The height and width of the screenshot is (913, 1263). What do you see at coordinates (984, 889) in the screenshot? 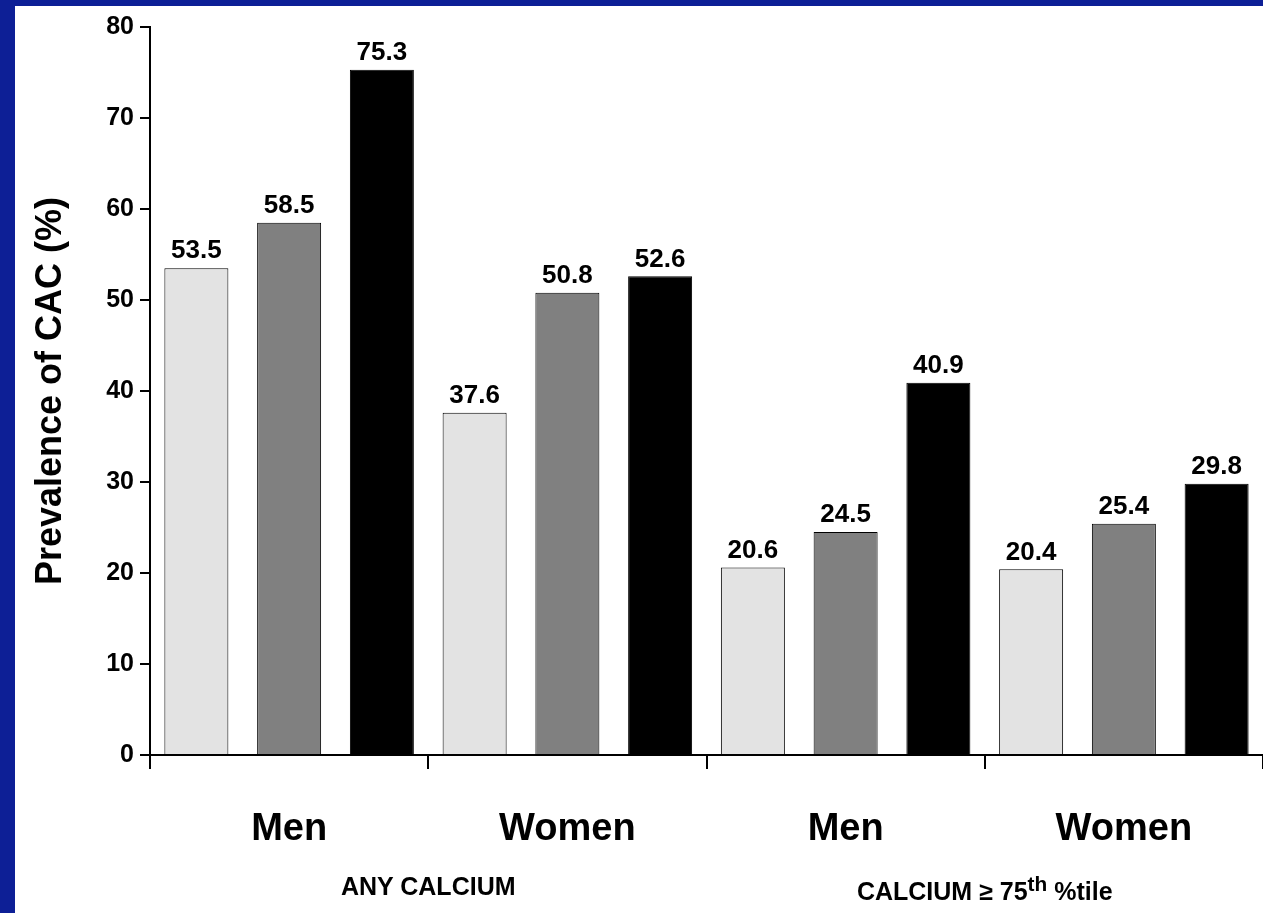
I see `text: CALCIUM ≥ 75$^{th}$ %tile` at bounding box center [984, 889].